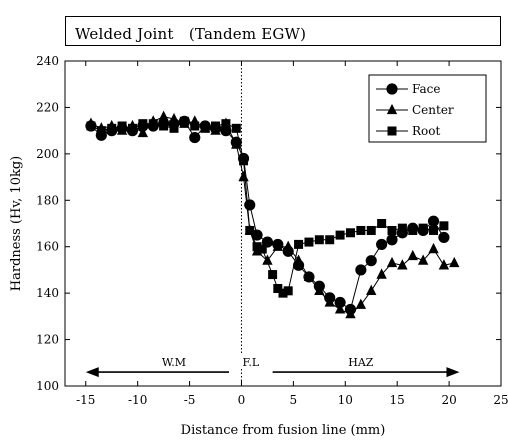  I want to click on region-label: F.L, so click(250, 362).